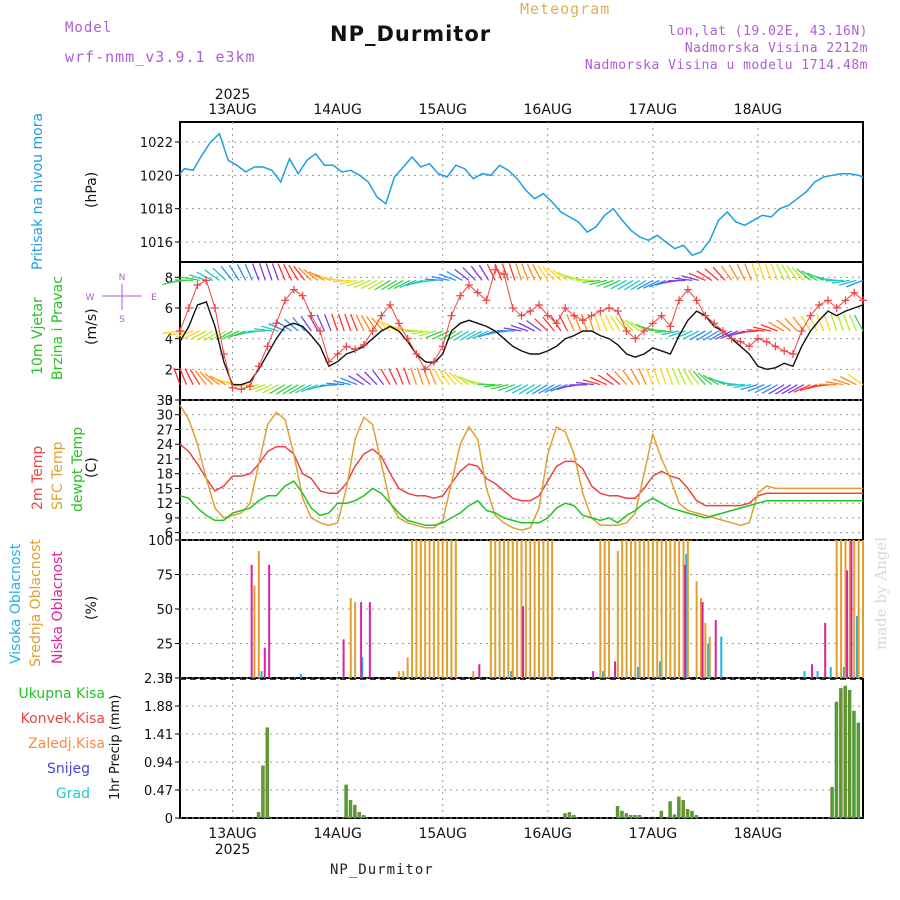  What do you see at coordinates (164, 460) in the screenshot?
I see `temperature-ytick-label: 21` at bounding box center [164, 460].